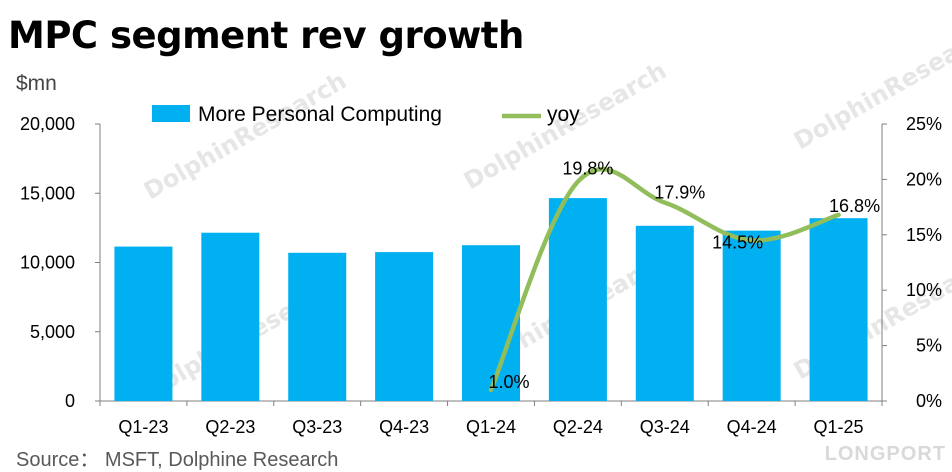 Image resolution: width=952 pixels, height=472 pixels. I want to click on x-tick-label: Q1-25, so click(839, 427).